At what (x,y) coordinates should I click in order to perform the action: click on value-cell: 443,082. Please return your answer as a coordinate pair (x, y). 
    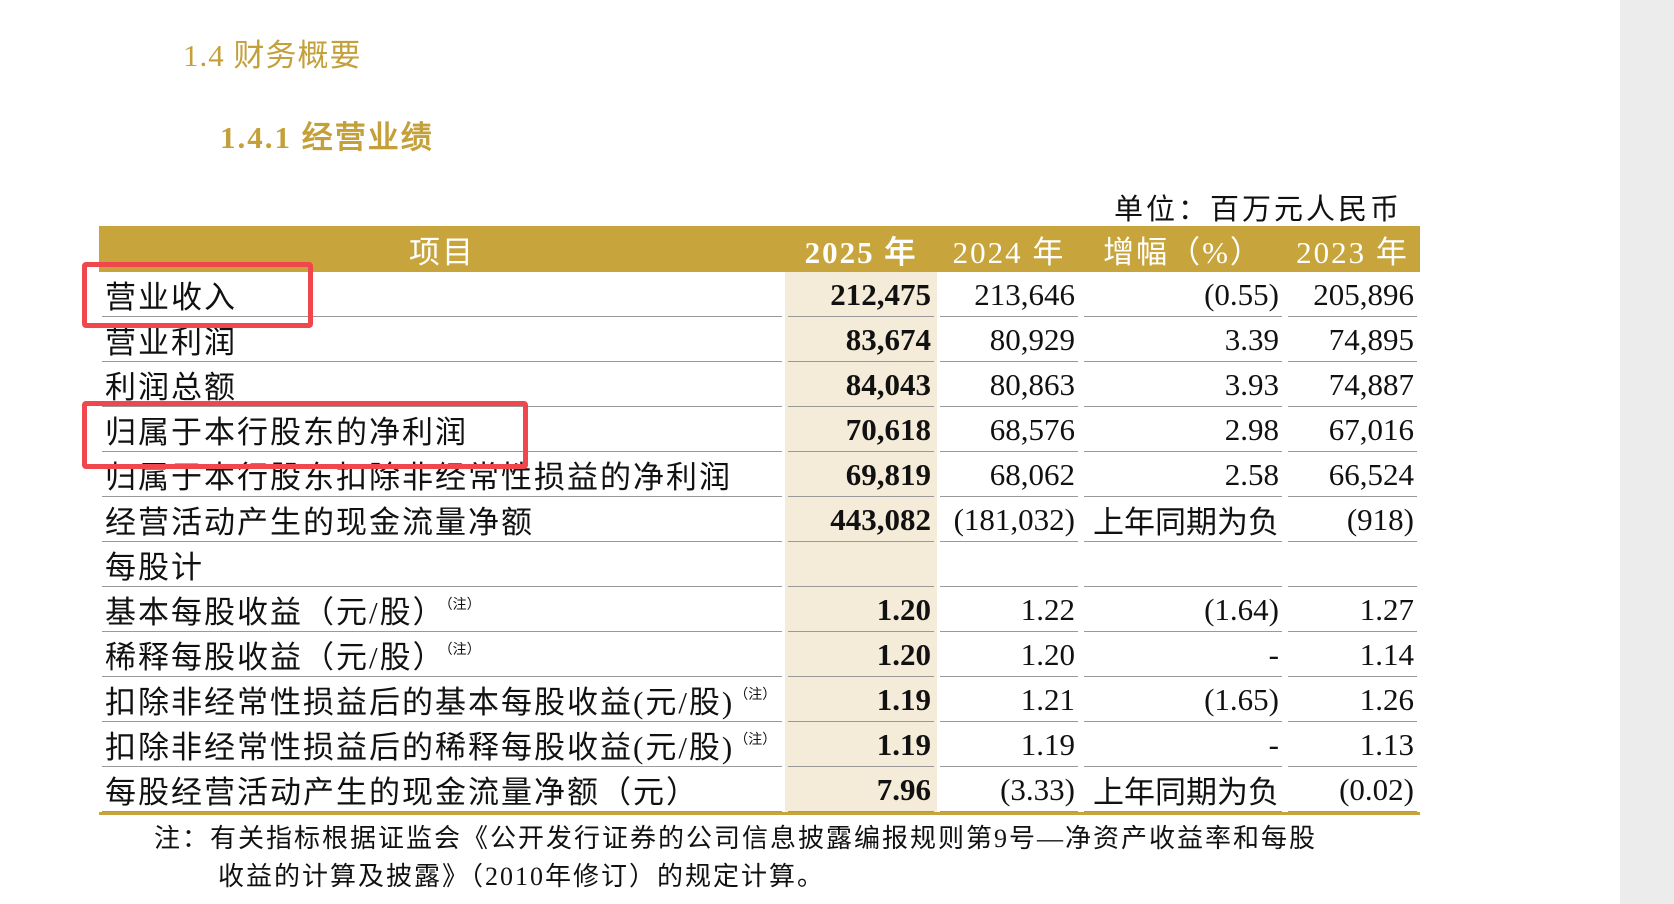
    Looking at the image, I should click on (861, 519).